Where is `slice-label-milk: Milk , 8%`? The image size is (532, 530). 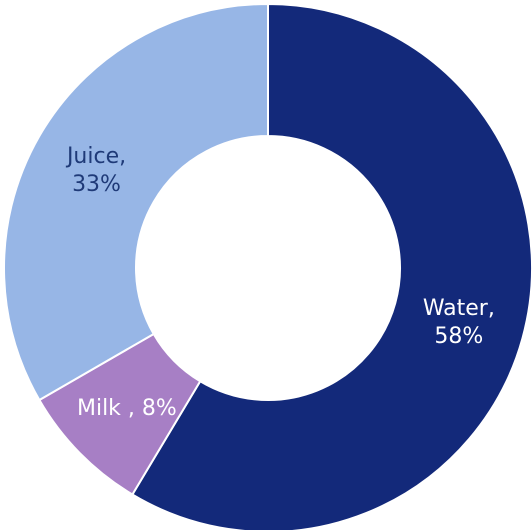
slice-label-milk: Milk , 8% is located at coordinates (127, 408).